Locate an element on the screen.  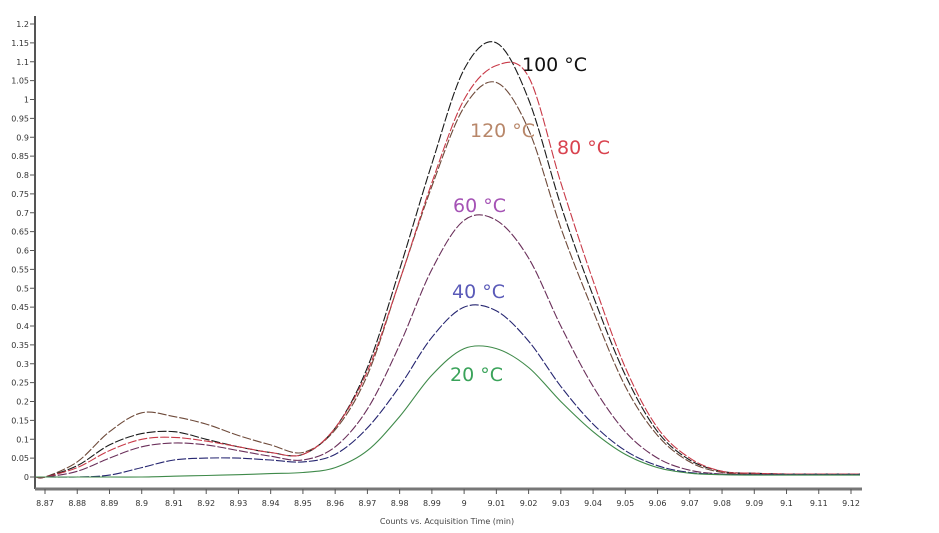
y-tick-label: 0.3 is located at coordinates (22, 364).